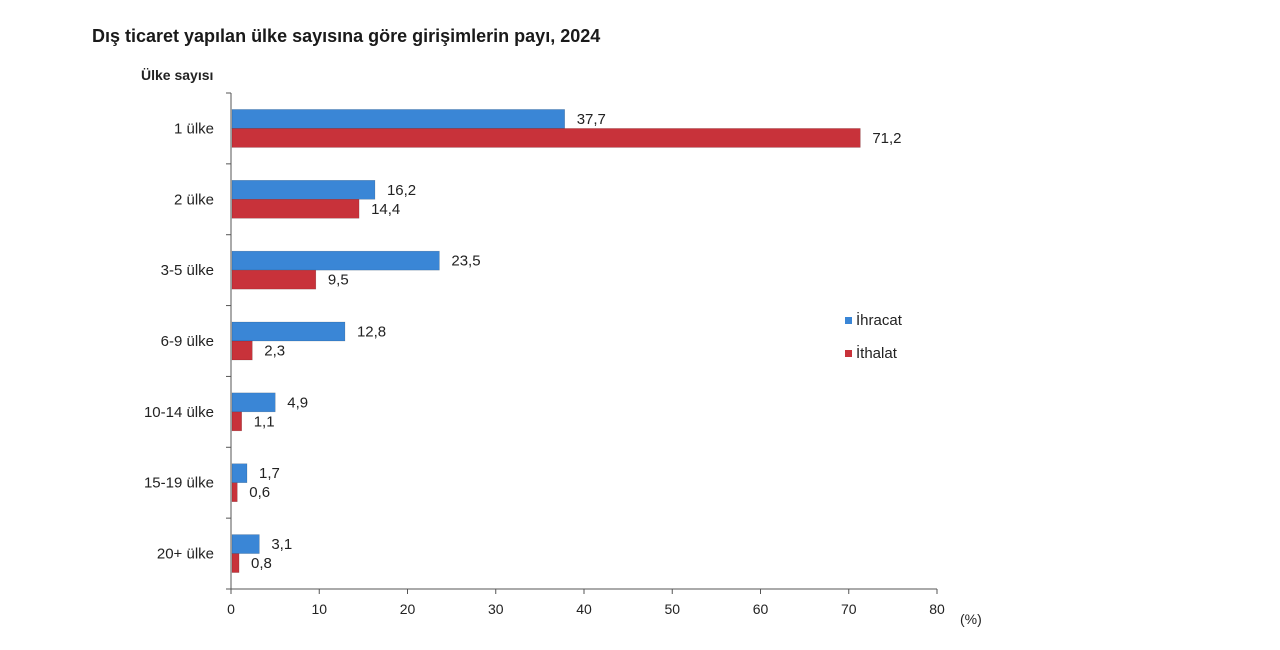 The width and height of the screenshot is (1280, 650). Describe the element at coordinates (185, 554) in the screenshot. I see `y-category-label: 20+ ülke` at that location.